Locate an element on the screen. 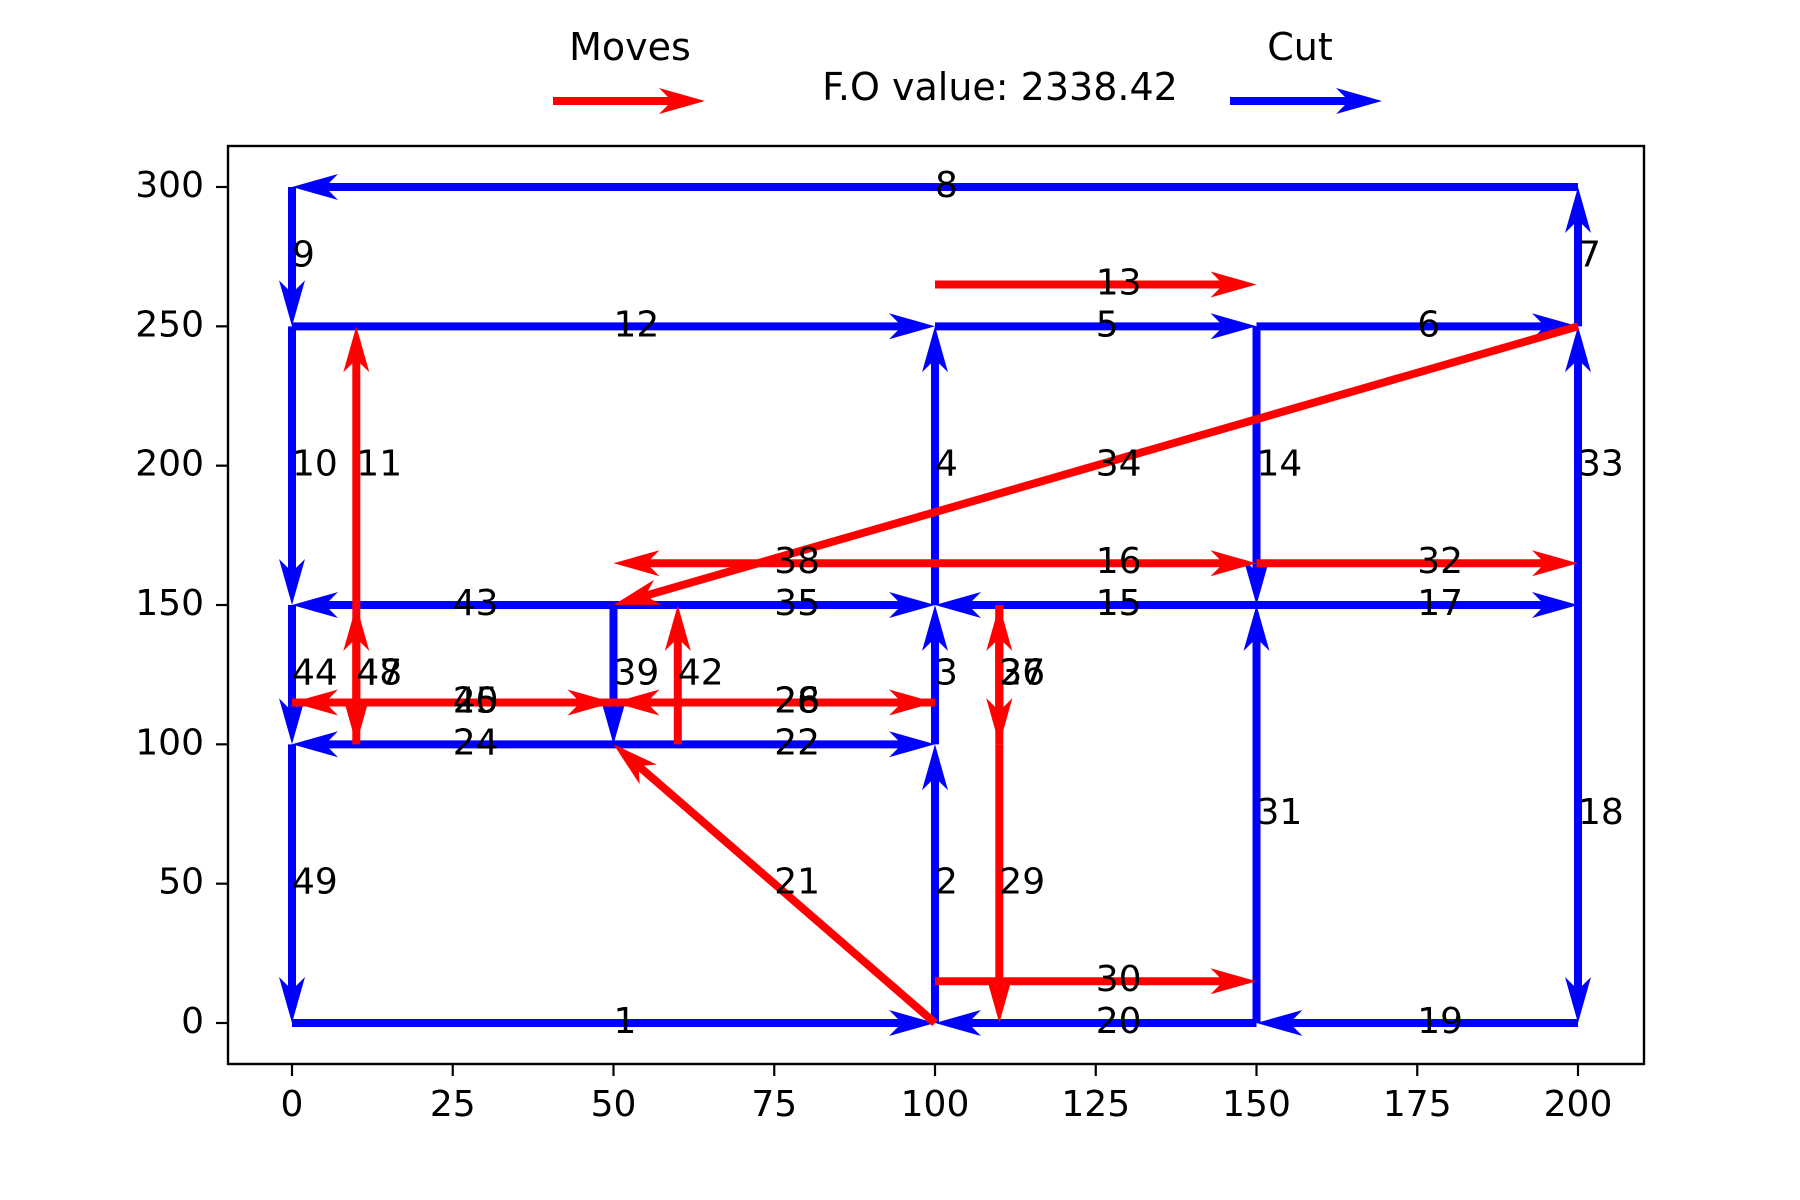  edge-label-28: 28 is located at coordinates (797, 701).